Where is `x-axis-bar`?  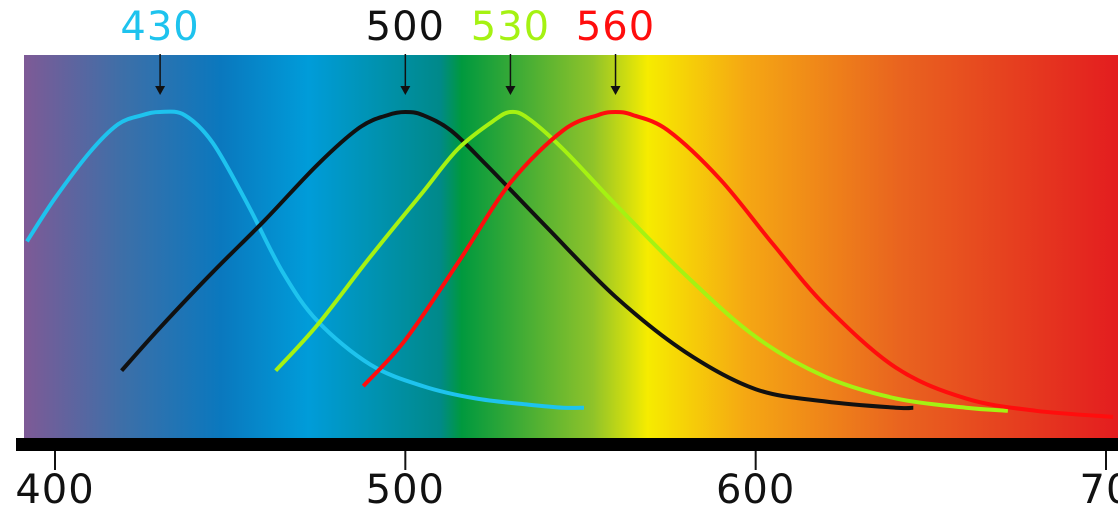 x-axis-bar is located at coordinates (567, 444).